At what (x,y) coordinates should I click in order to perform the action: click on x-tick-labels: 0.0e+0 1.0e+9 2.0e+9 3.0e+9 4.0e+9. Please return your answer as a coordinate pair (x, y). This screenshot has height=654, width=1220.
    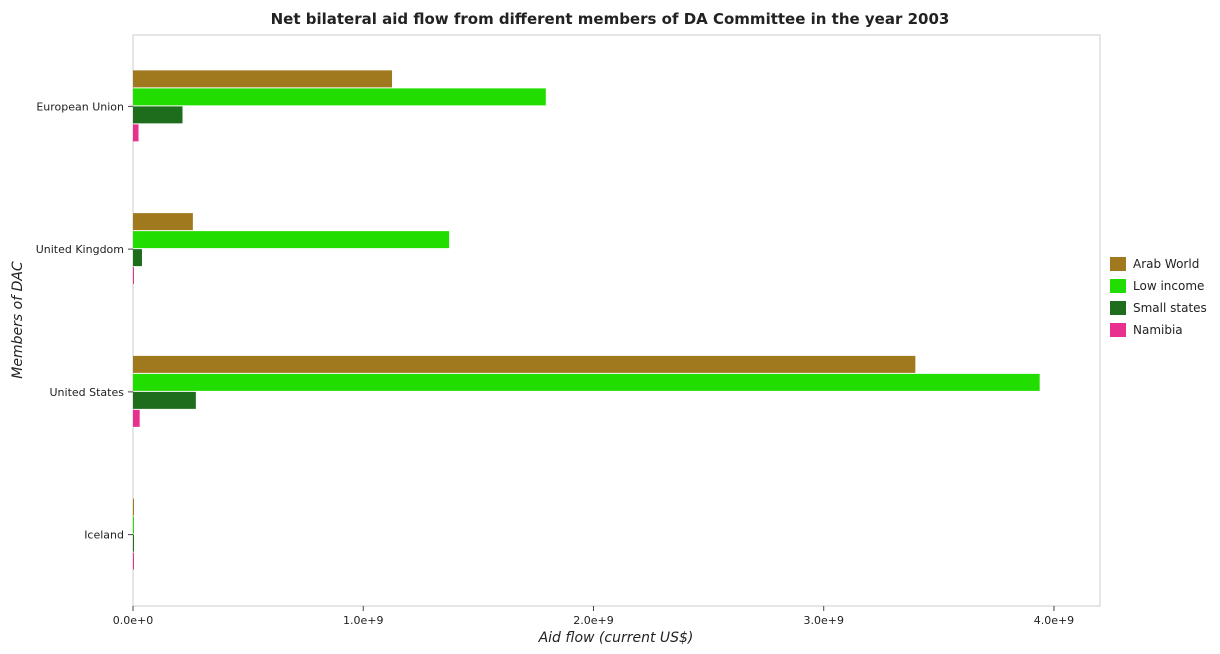
    Looking at the image, I should click on (593, 616).